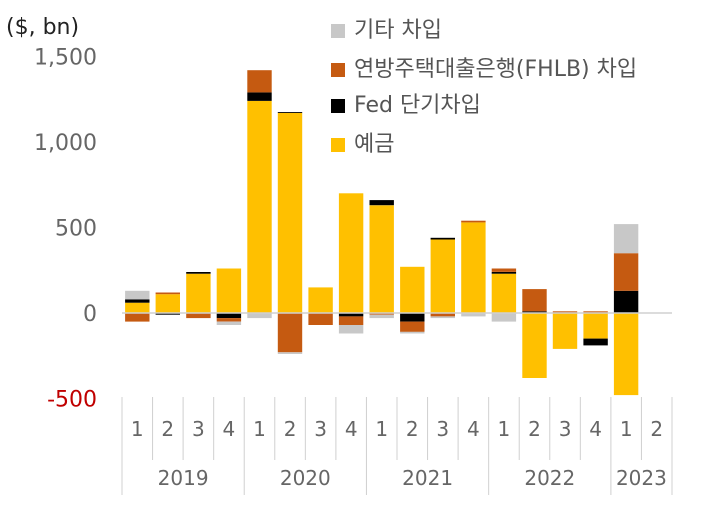 Image resolution: width=703 pixels, height=508 pixels. Describe the element at coordinates (183, 478) in the screenshot. I see `year-label: 2019` at that location.